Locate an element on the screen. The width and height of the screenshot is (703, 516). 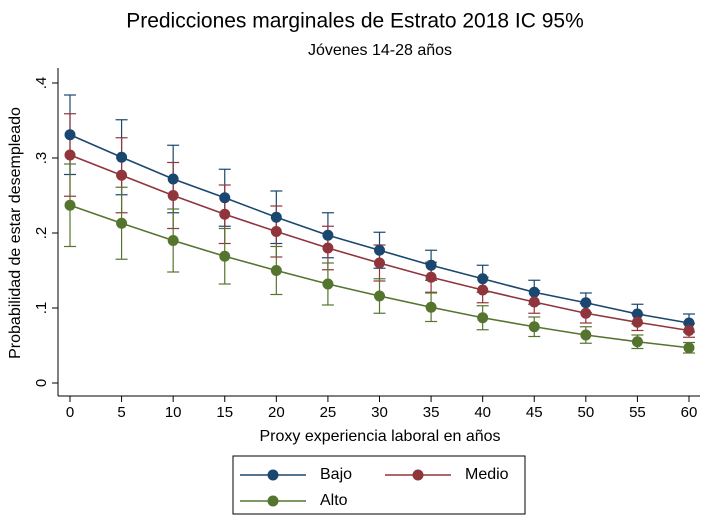
y-axis-label: Probabilidad de estar desempleado is located at coordinates (15, 233).